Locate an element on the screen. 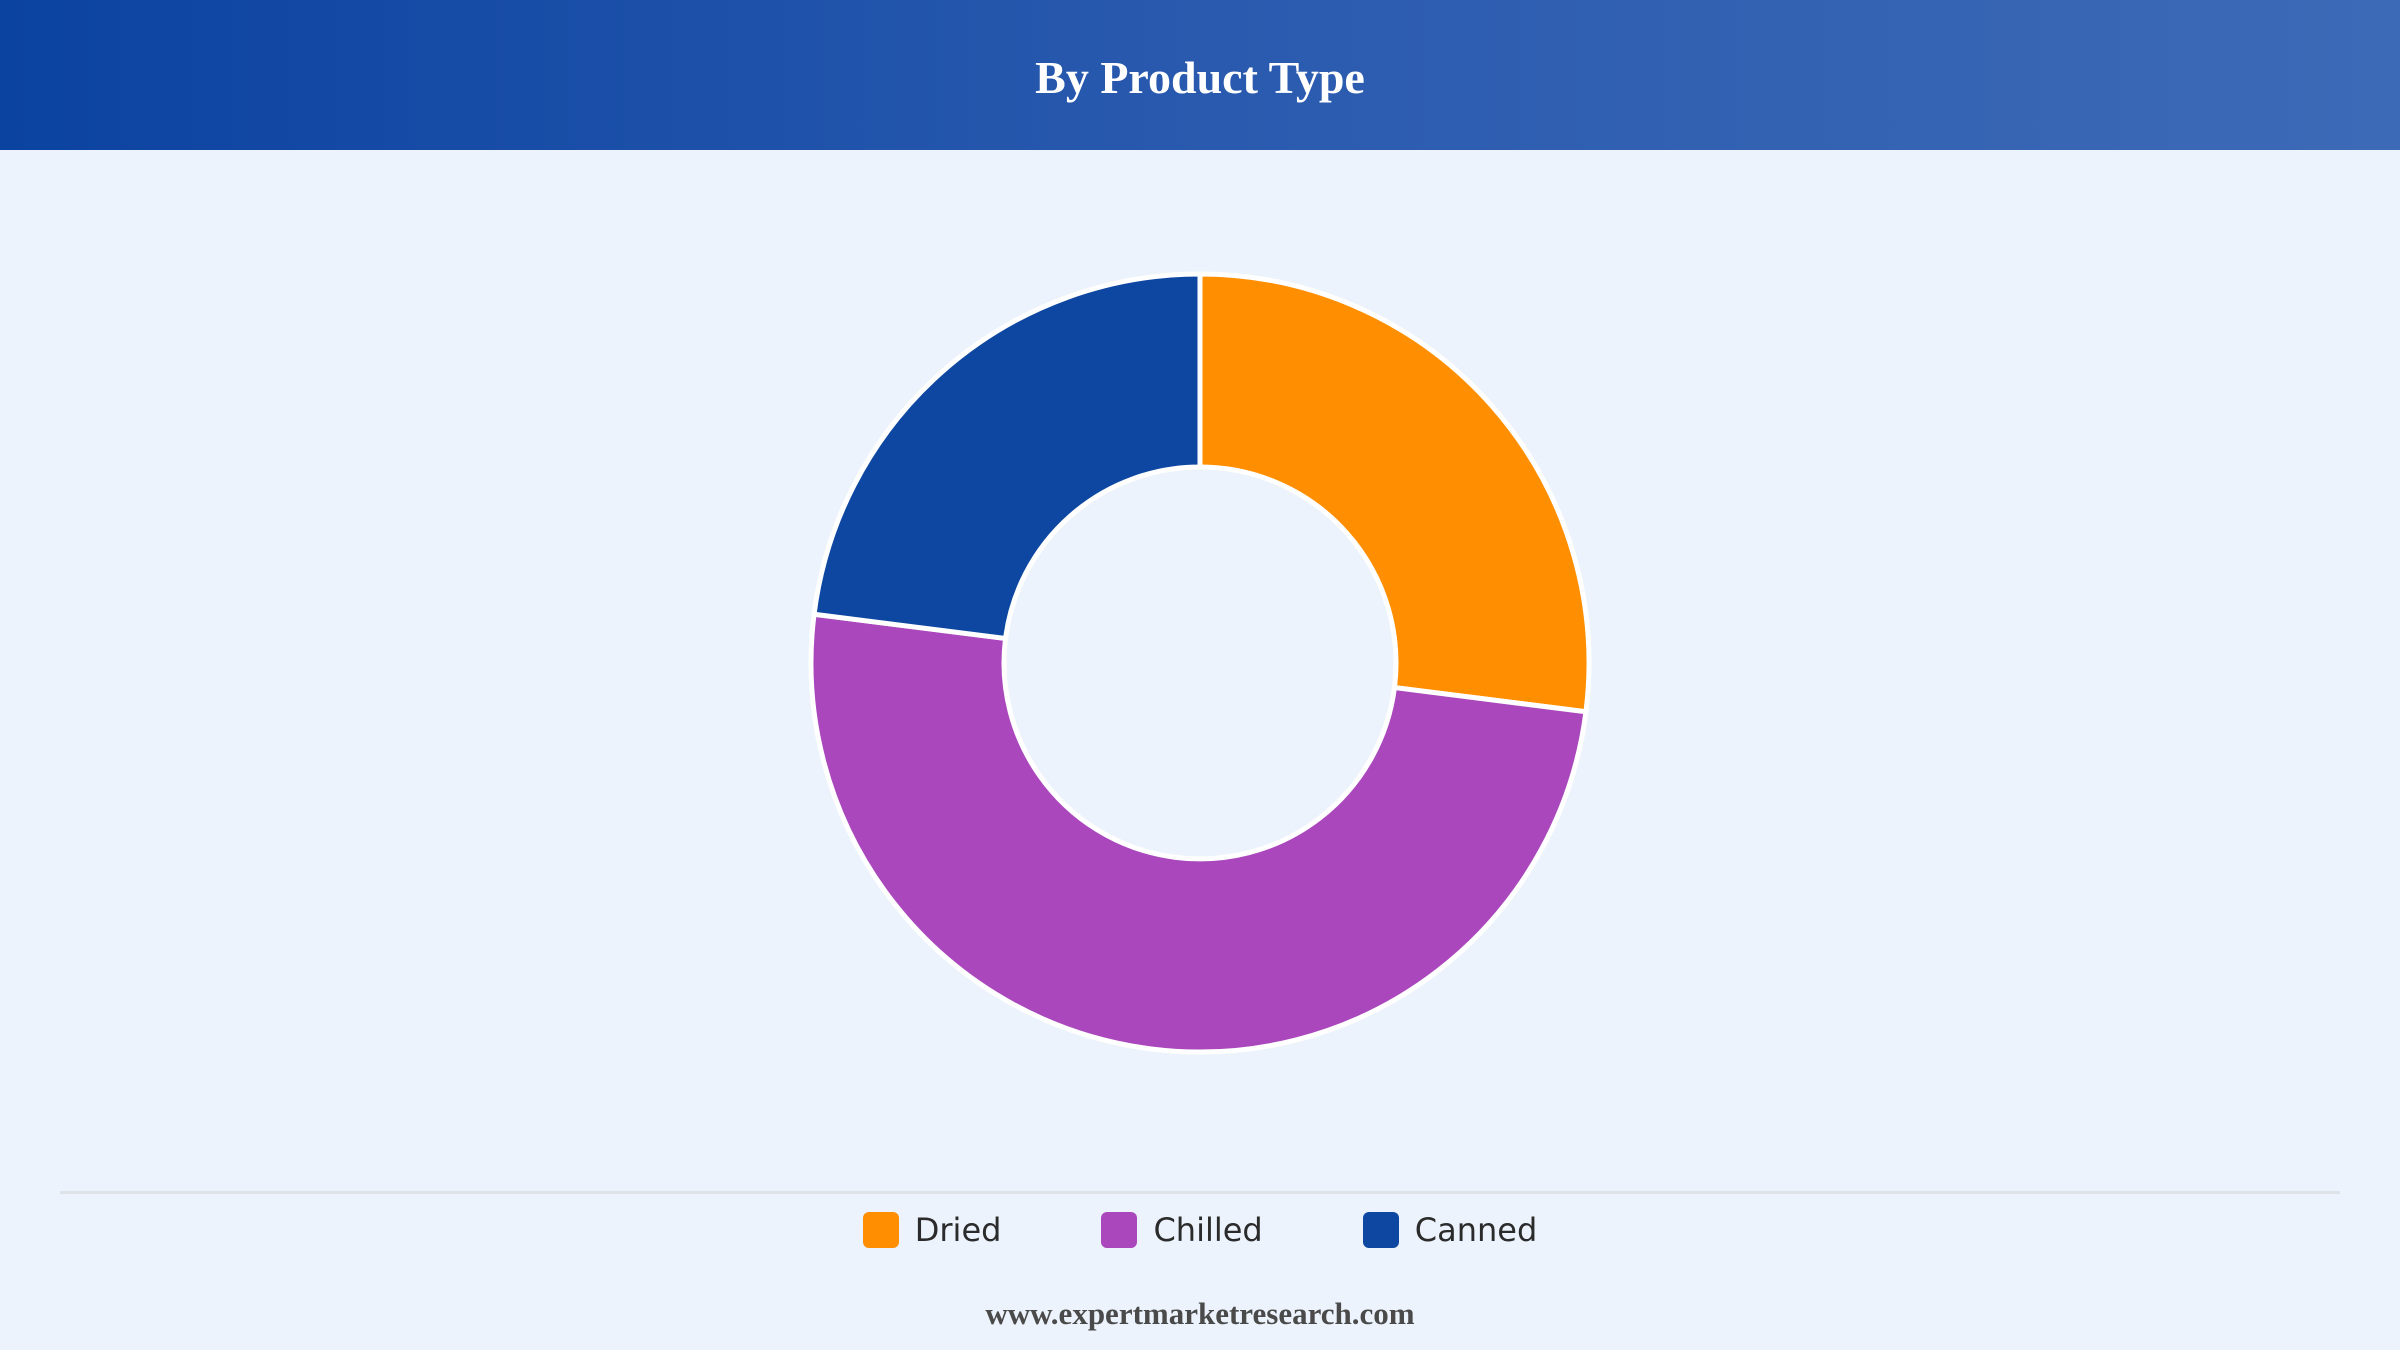 This screenshot has height=1350, width=2400. legend: Dried Chilled Canned is located at coordinates (1200, 1230).